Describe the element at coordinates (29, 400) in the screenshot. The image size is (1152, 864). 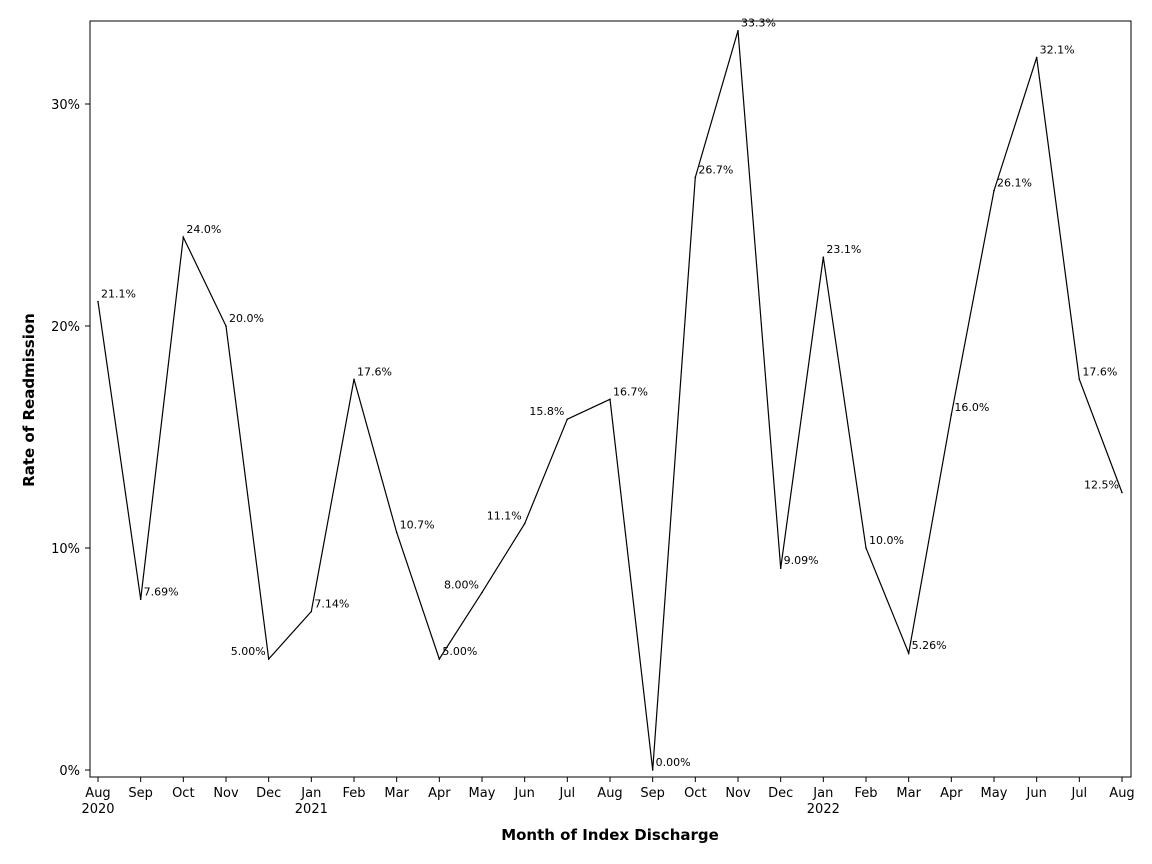
I see `y-axis-title: Rate of Readmission` at that location.